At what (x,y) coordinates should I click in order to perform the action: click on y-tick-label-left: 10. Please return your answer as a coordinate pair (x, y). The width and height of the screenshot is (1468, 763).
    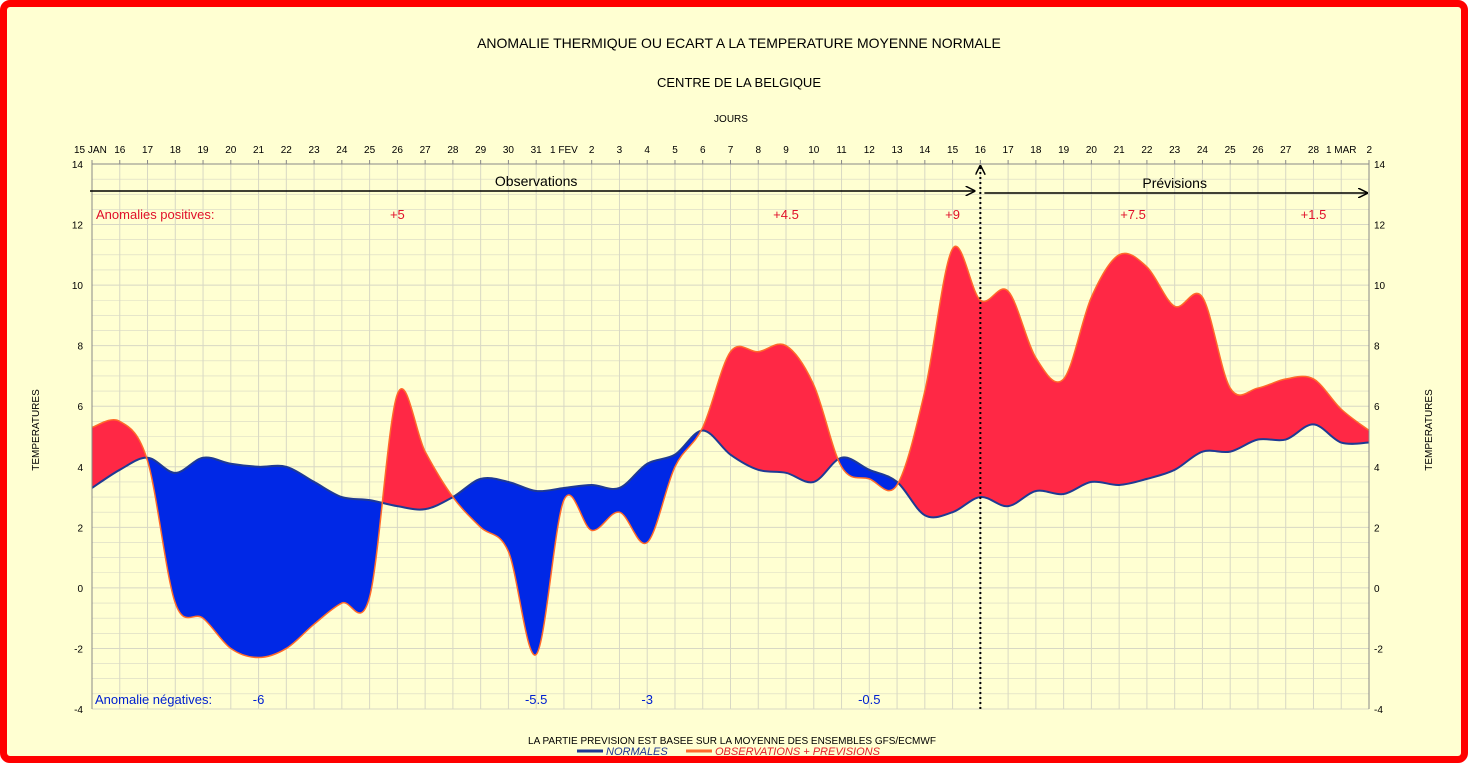
    Looking at the image, I should click on (78, 286).